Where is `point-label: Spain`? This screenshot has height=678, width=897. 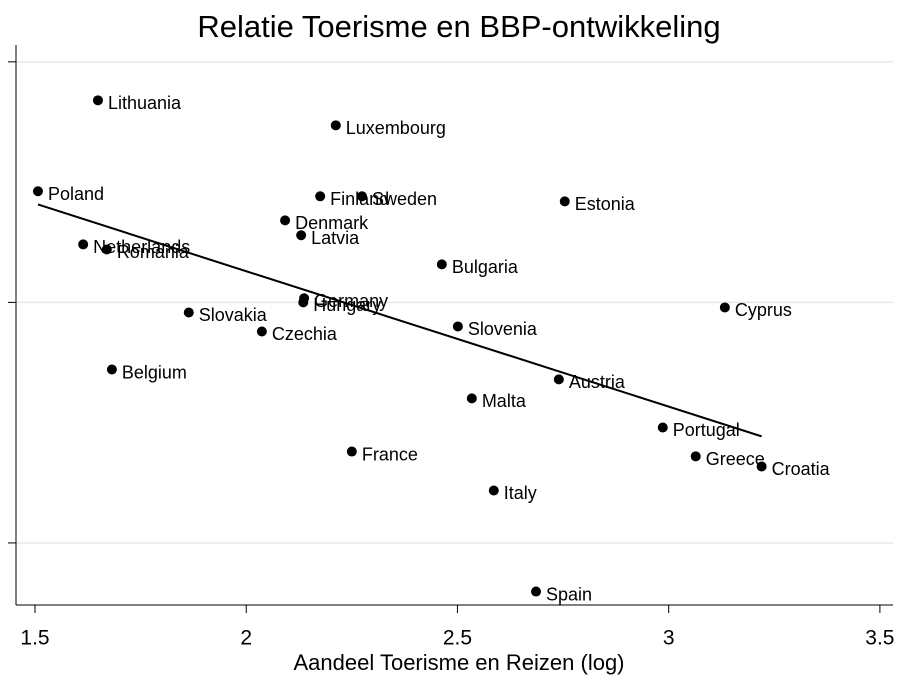
point-label: Spain is located at coordinates (569, 594).